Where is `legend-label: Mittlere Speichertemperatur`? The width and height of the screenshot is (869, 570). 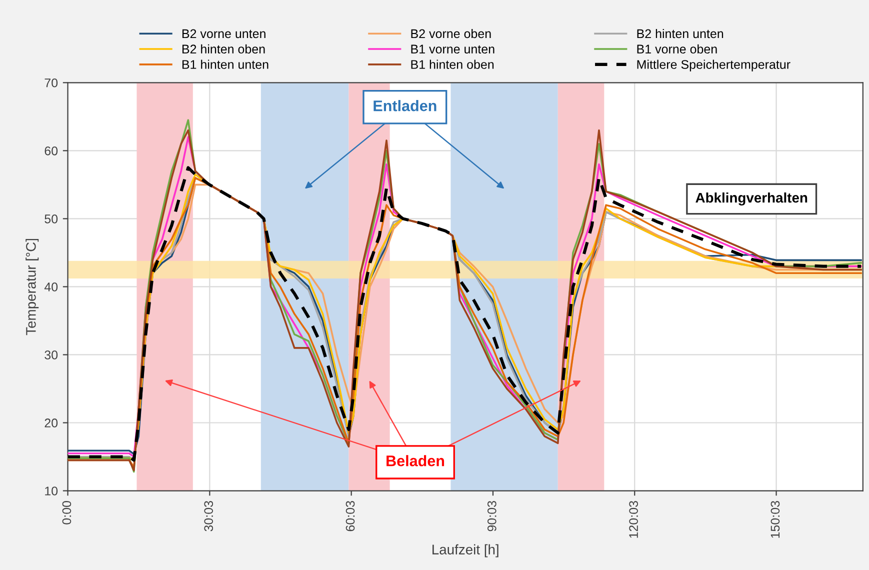
legend-label: Mittlere Speichertemperatur is located at coordinates (713, 66).